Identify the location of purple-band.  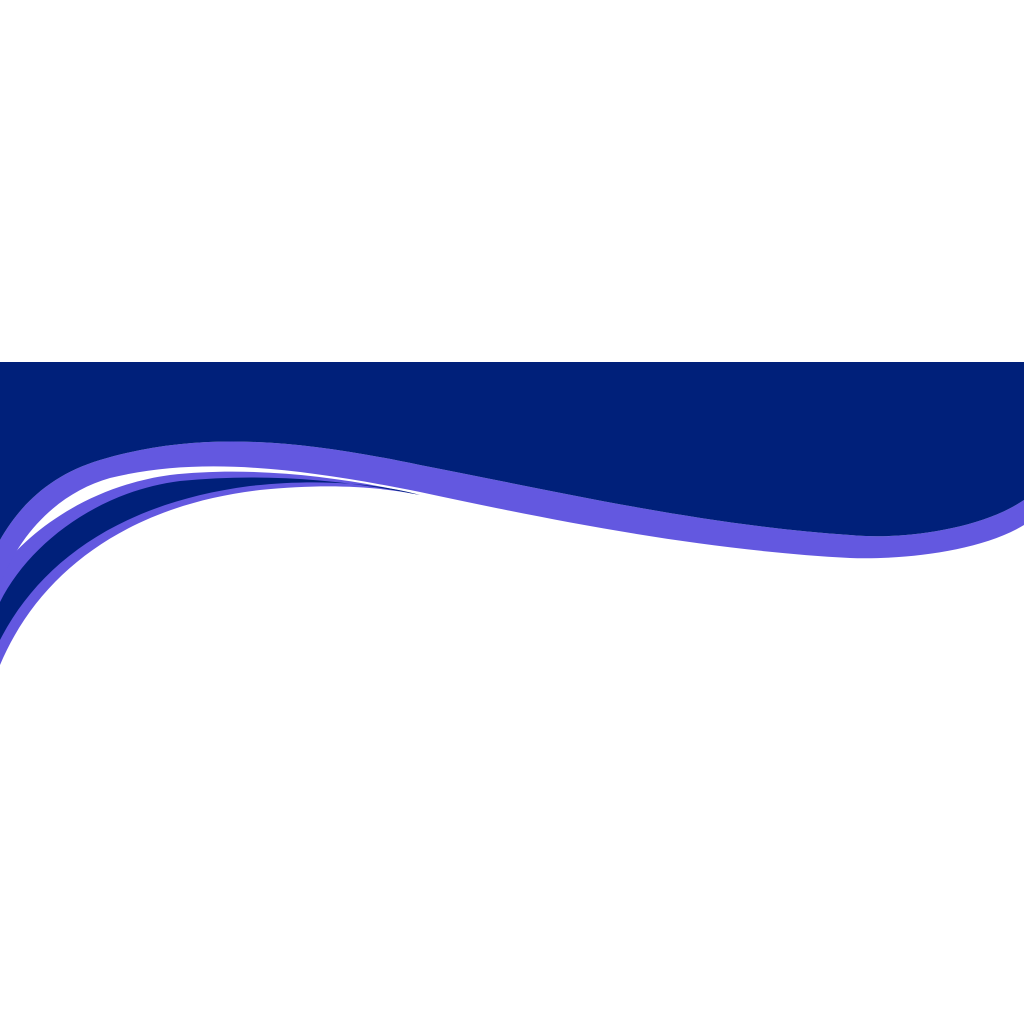
(512, 513).